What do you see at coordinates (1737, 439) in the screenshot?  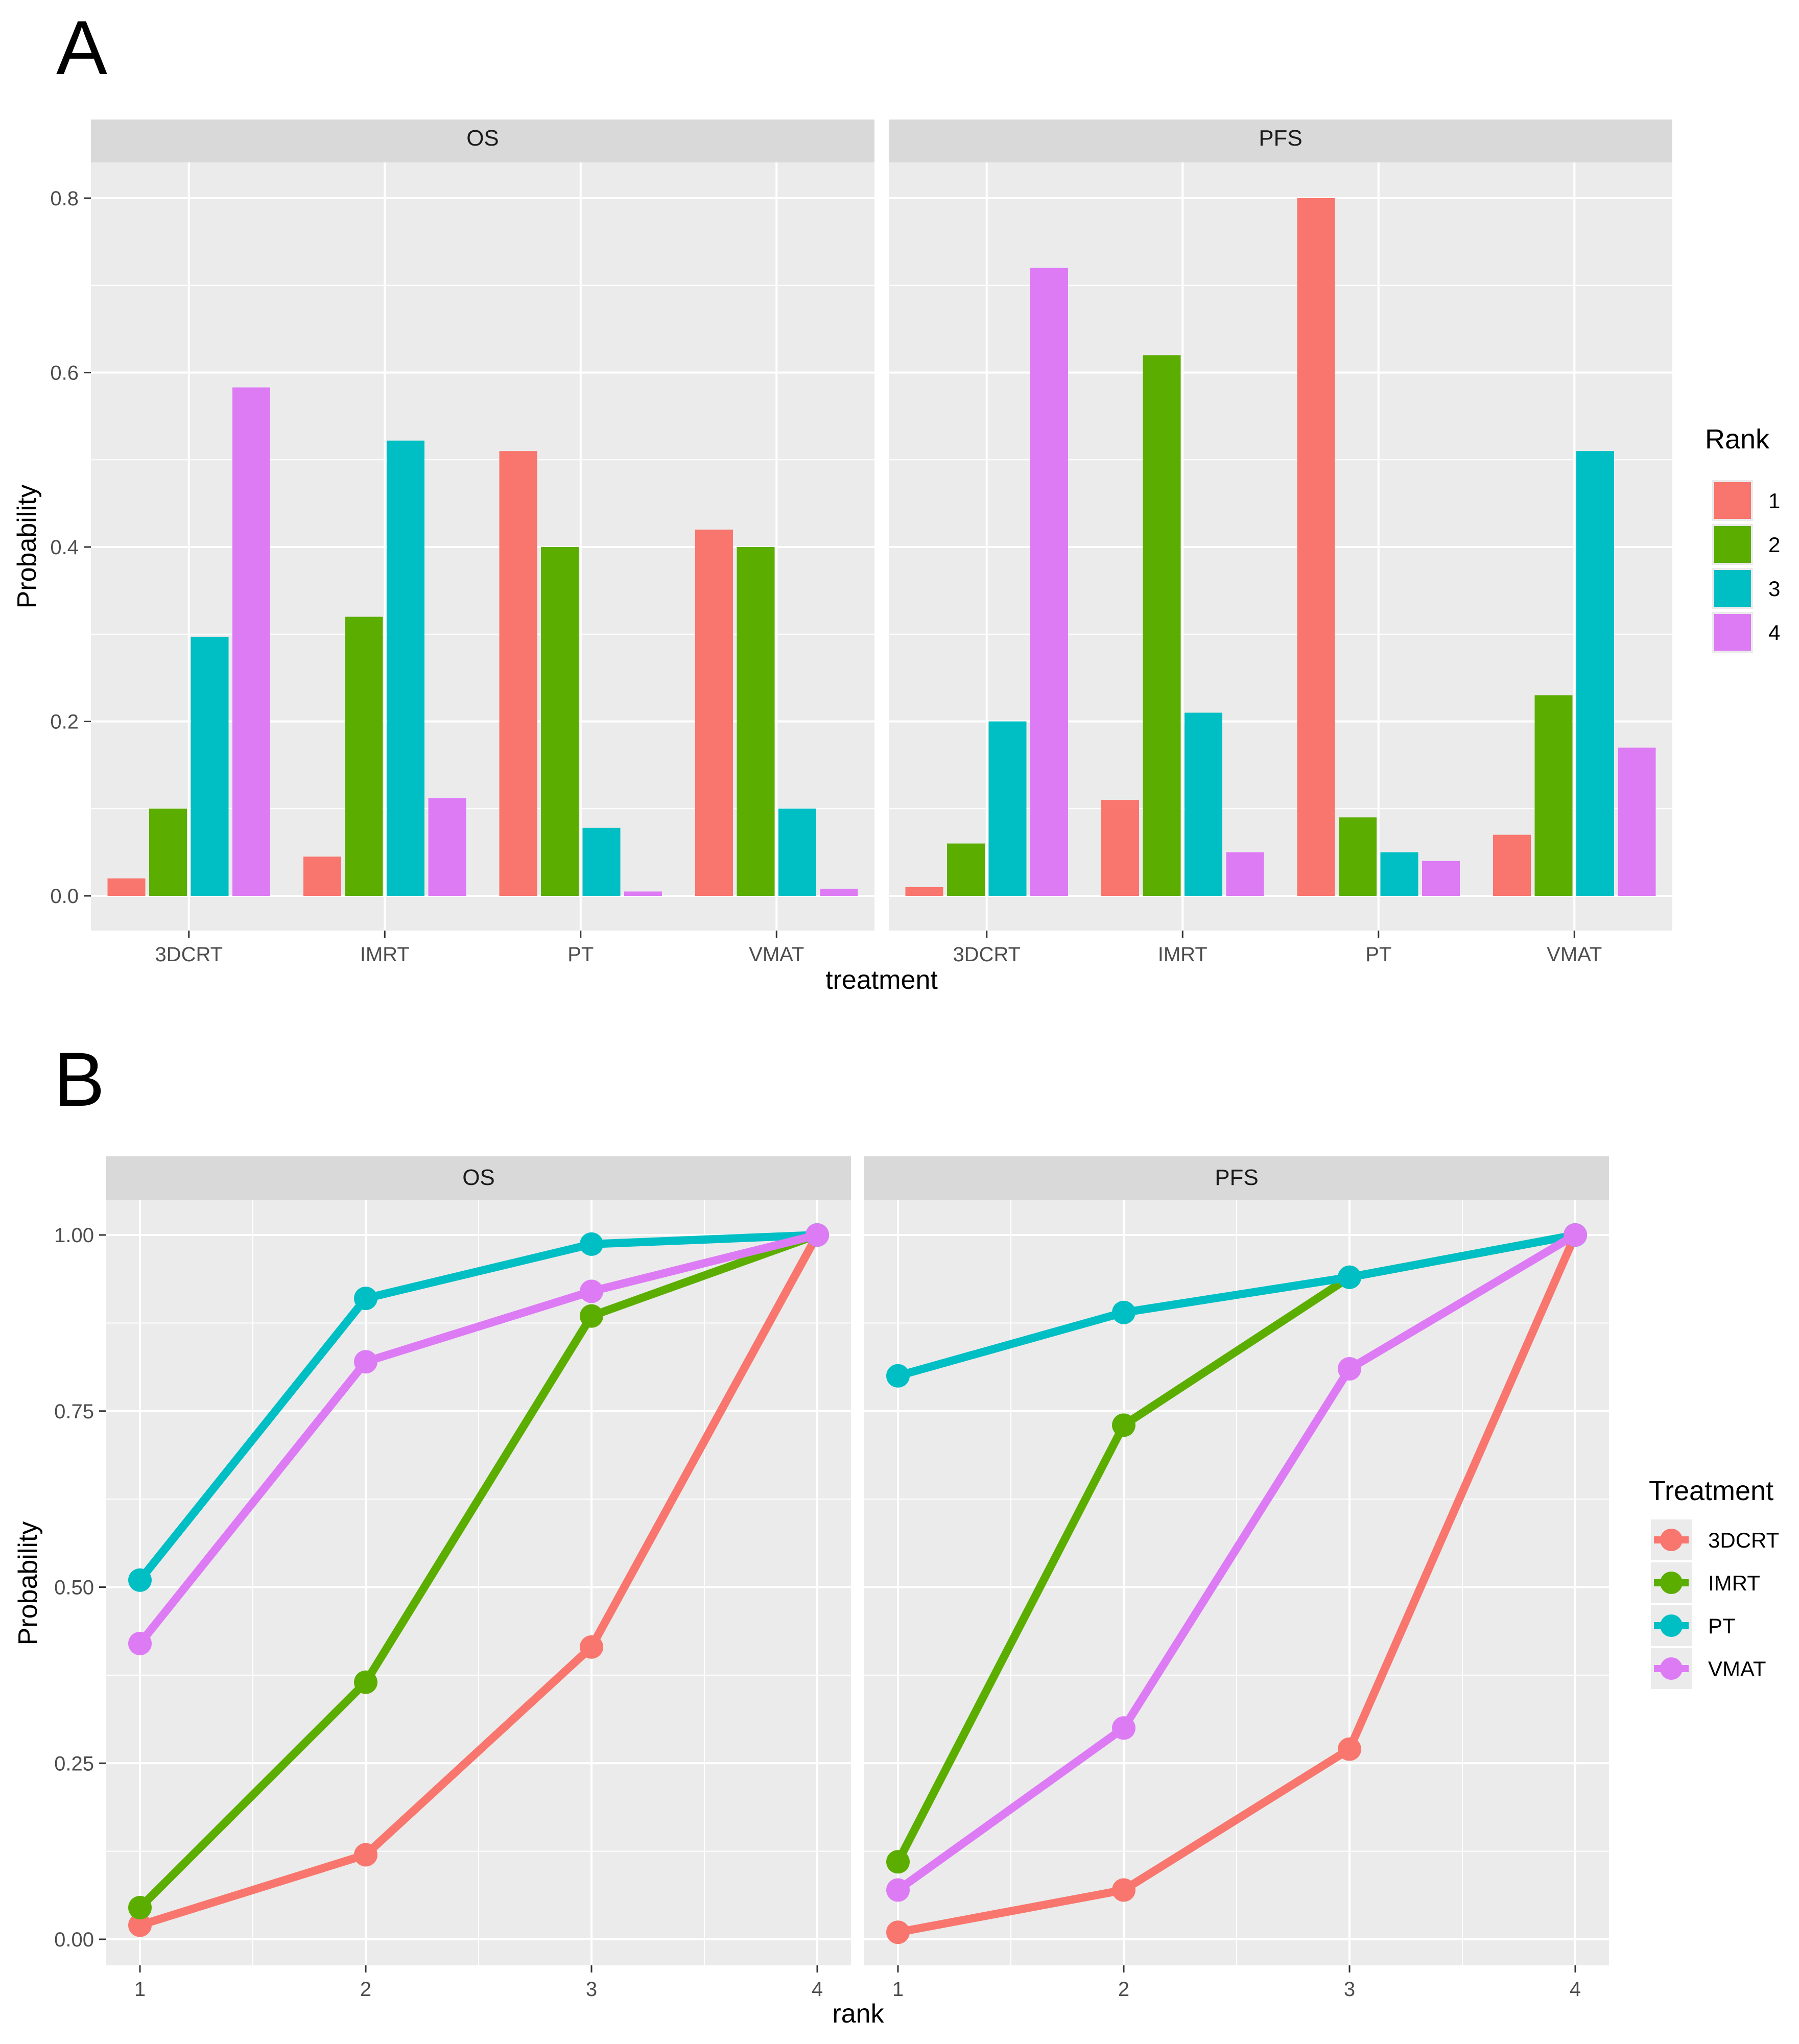 I see `legend-title-rank: Rank` at bounding box center [1737, 439].